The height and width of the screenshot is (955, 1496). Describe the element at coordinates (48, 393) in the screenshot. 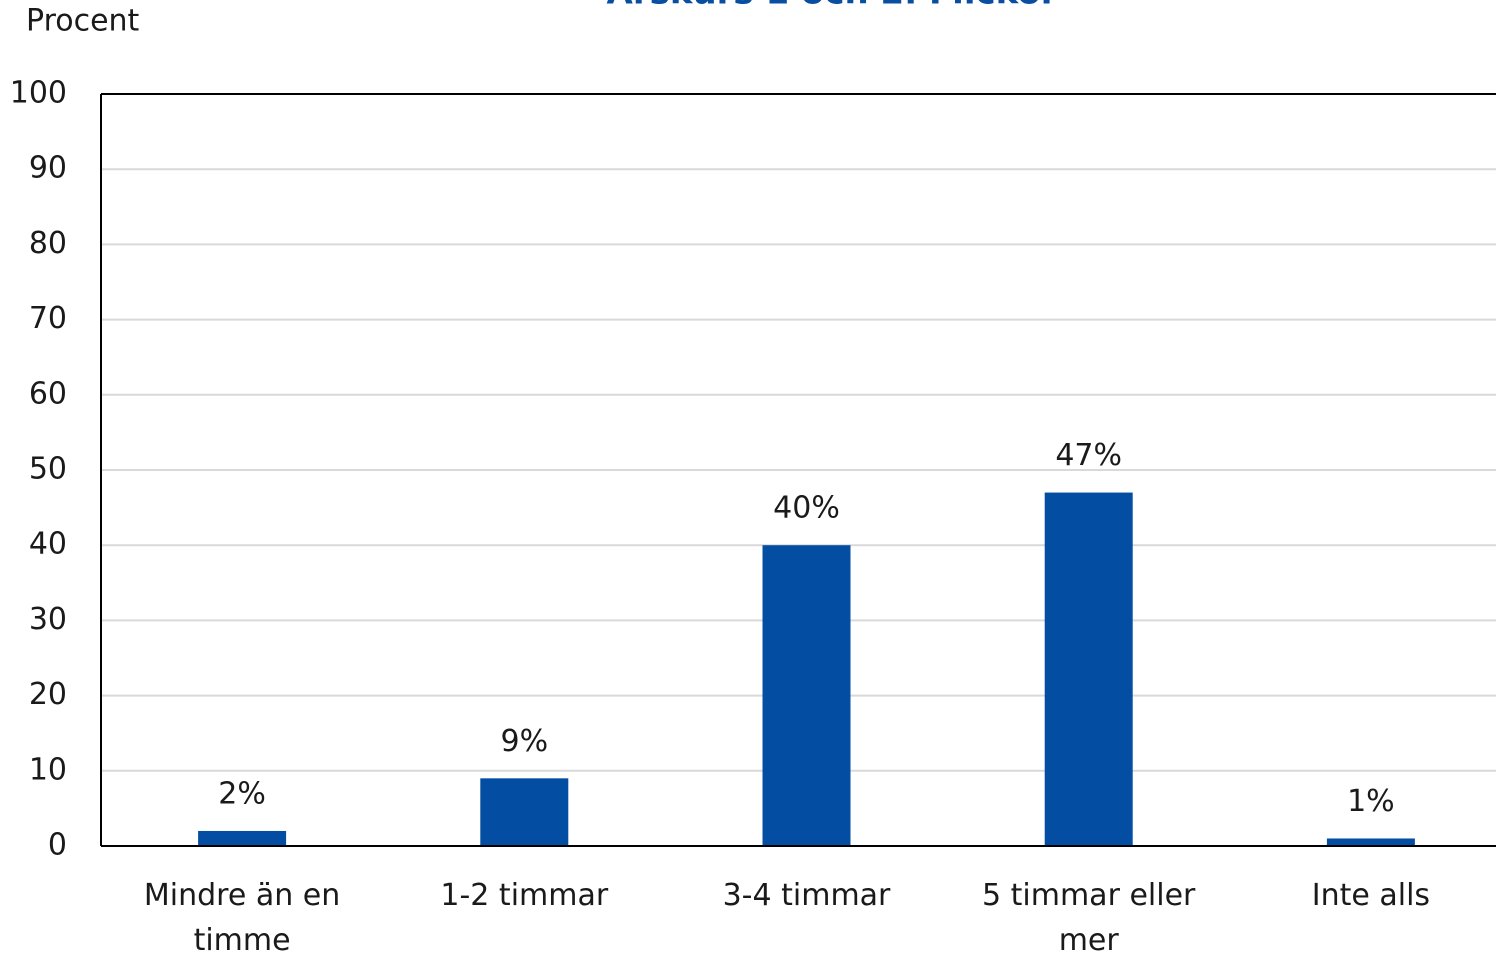

I see `y-tick-label: 60` at that location.